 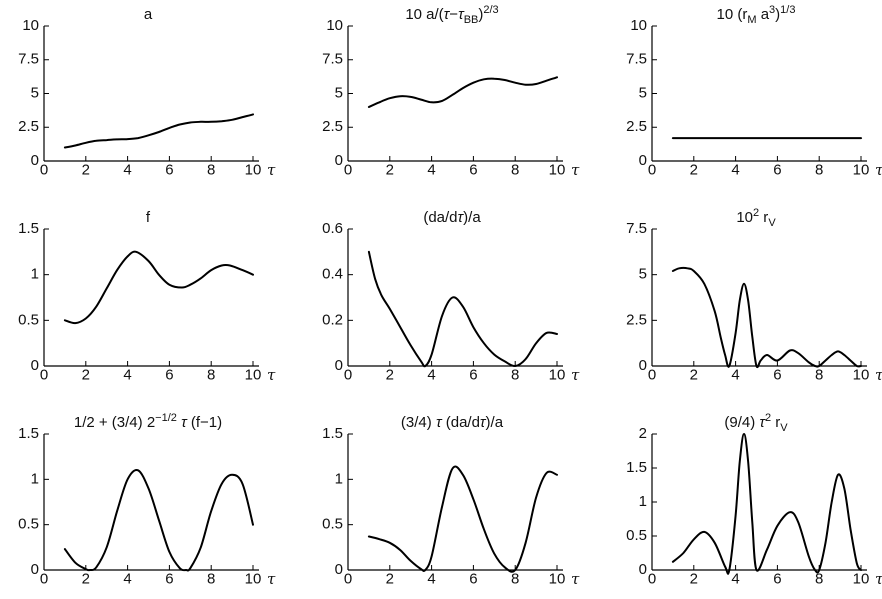 I want to click on y-tick-label: 2, so click(x=643, y=433).